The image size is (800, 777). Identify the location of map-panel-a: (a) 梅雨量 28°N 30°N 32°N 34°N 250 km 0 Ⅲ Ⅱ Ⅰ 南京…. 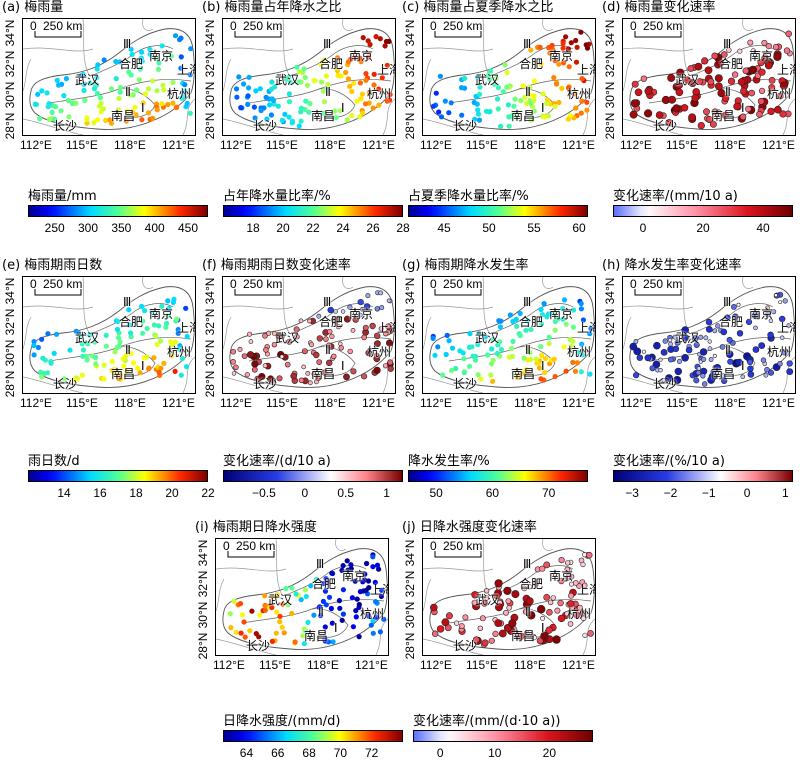
(98, 80).